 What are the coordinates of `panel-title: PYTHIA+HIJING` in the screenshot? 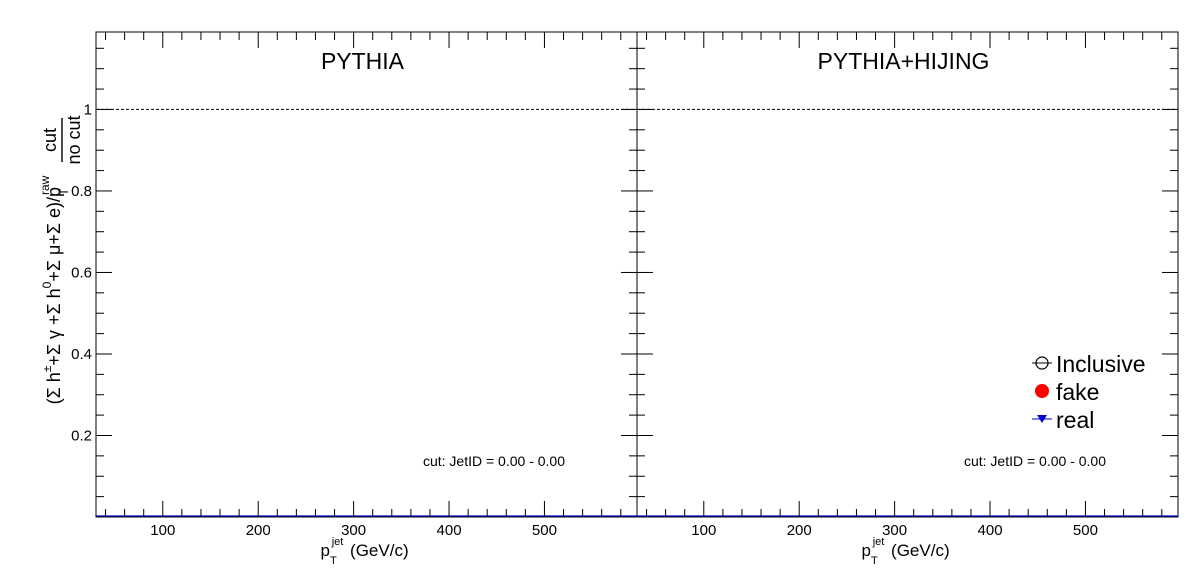 It's located at (904, 61).